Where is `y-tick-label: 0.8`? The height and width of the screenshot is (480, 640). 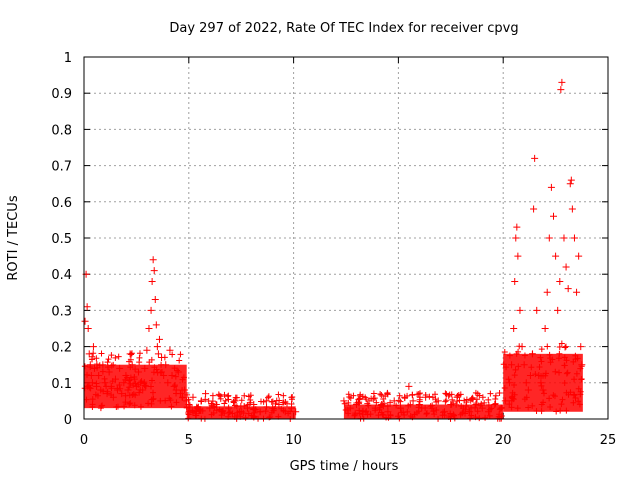 y-tick-label: 0.8 is located at coordinates (61, 130).